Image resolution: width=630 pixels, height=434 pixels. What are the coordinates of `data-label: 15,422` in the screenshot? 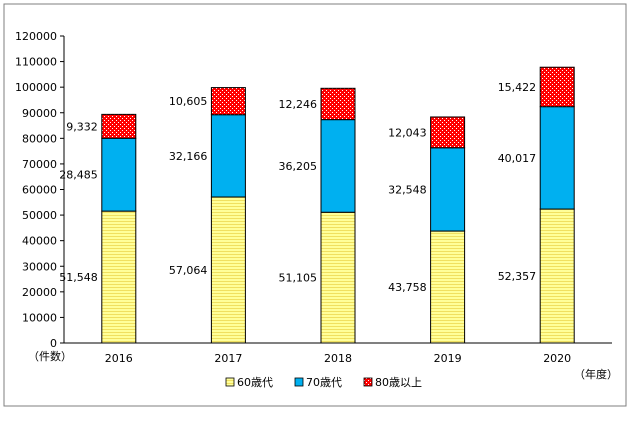 It's located at (517, 87).